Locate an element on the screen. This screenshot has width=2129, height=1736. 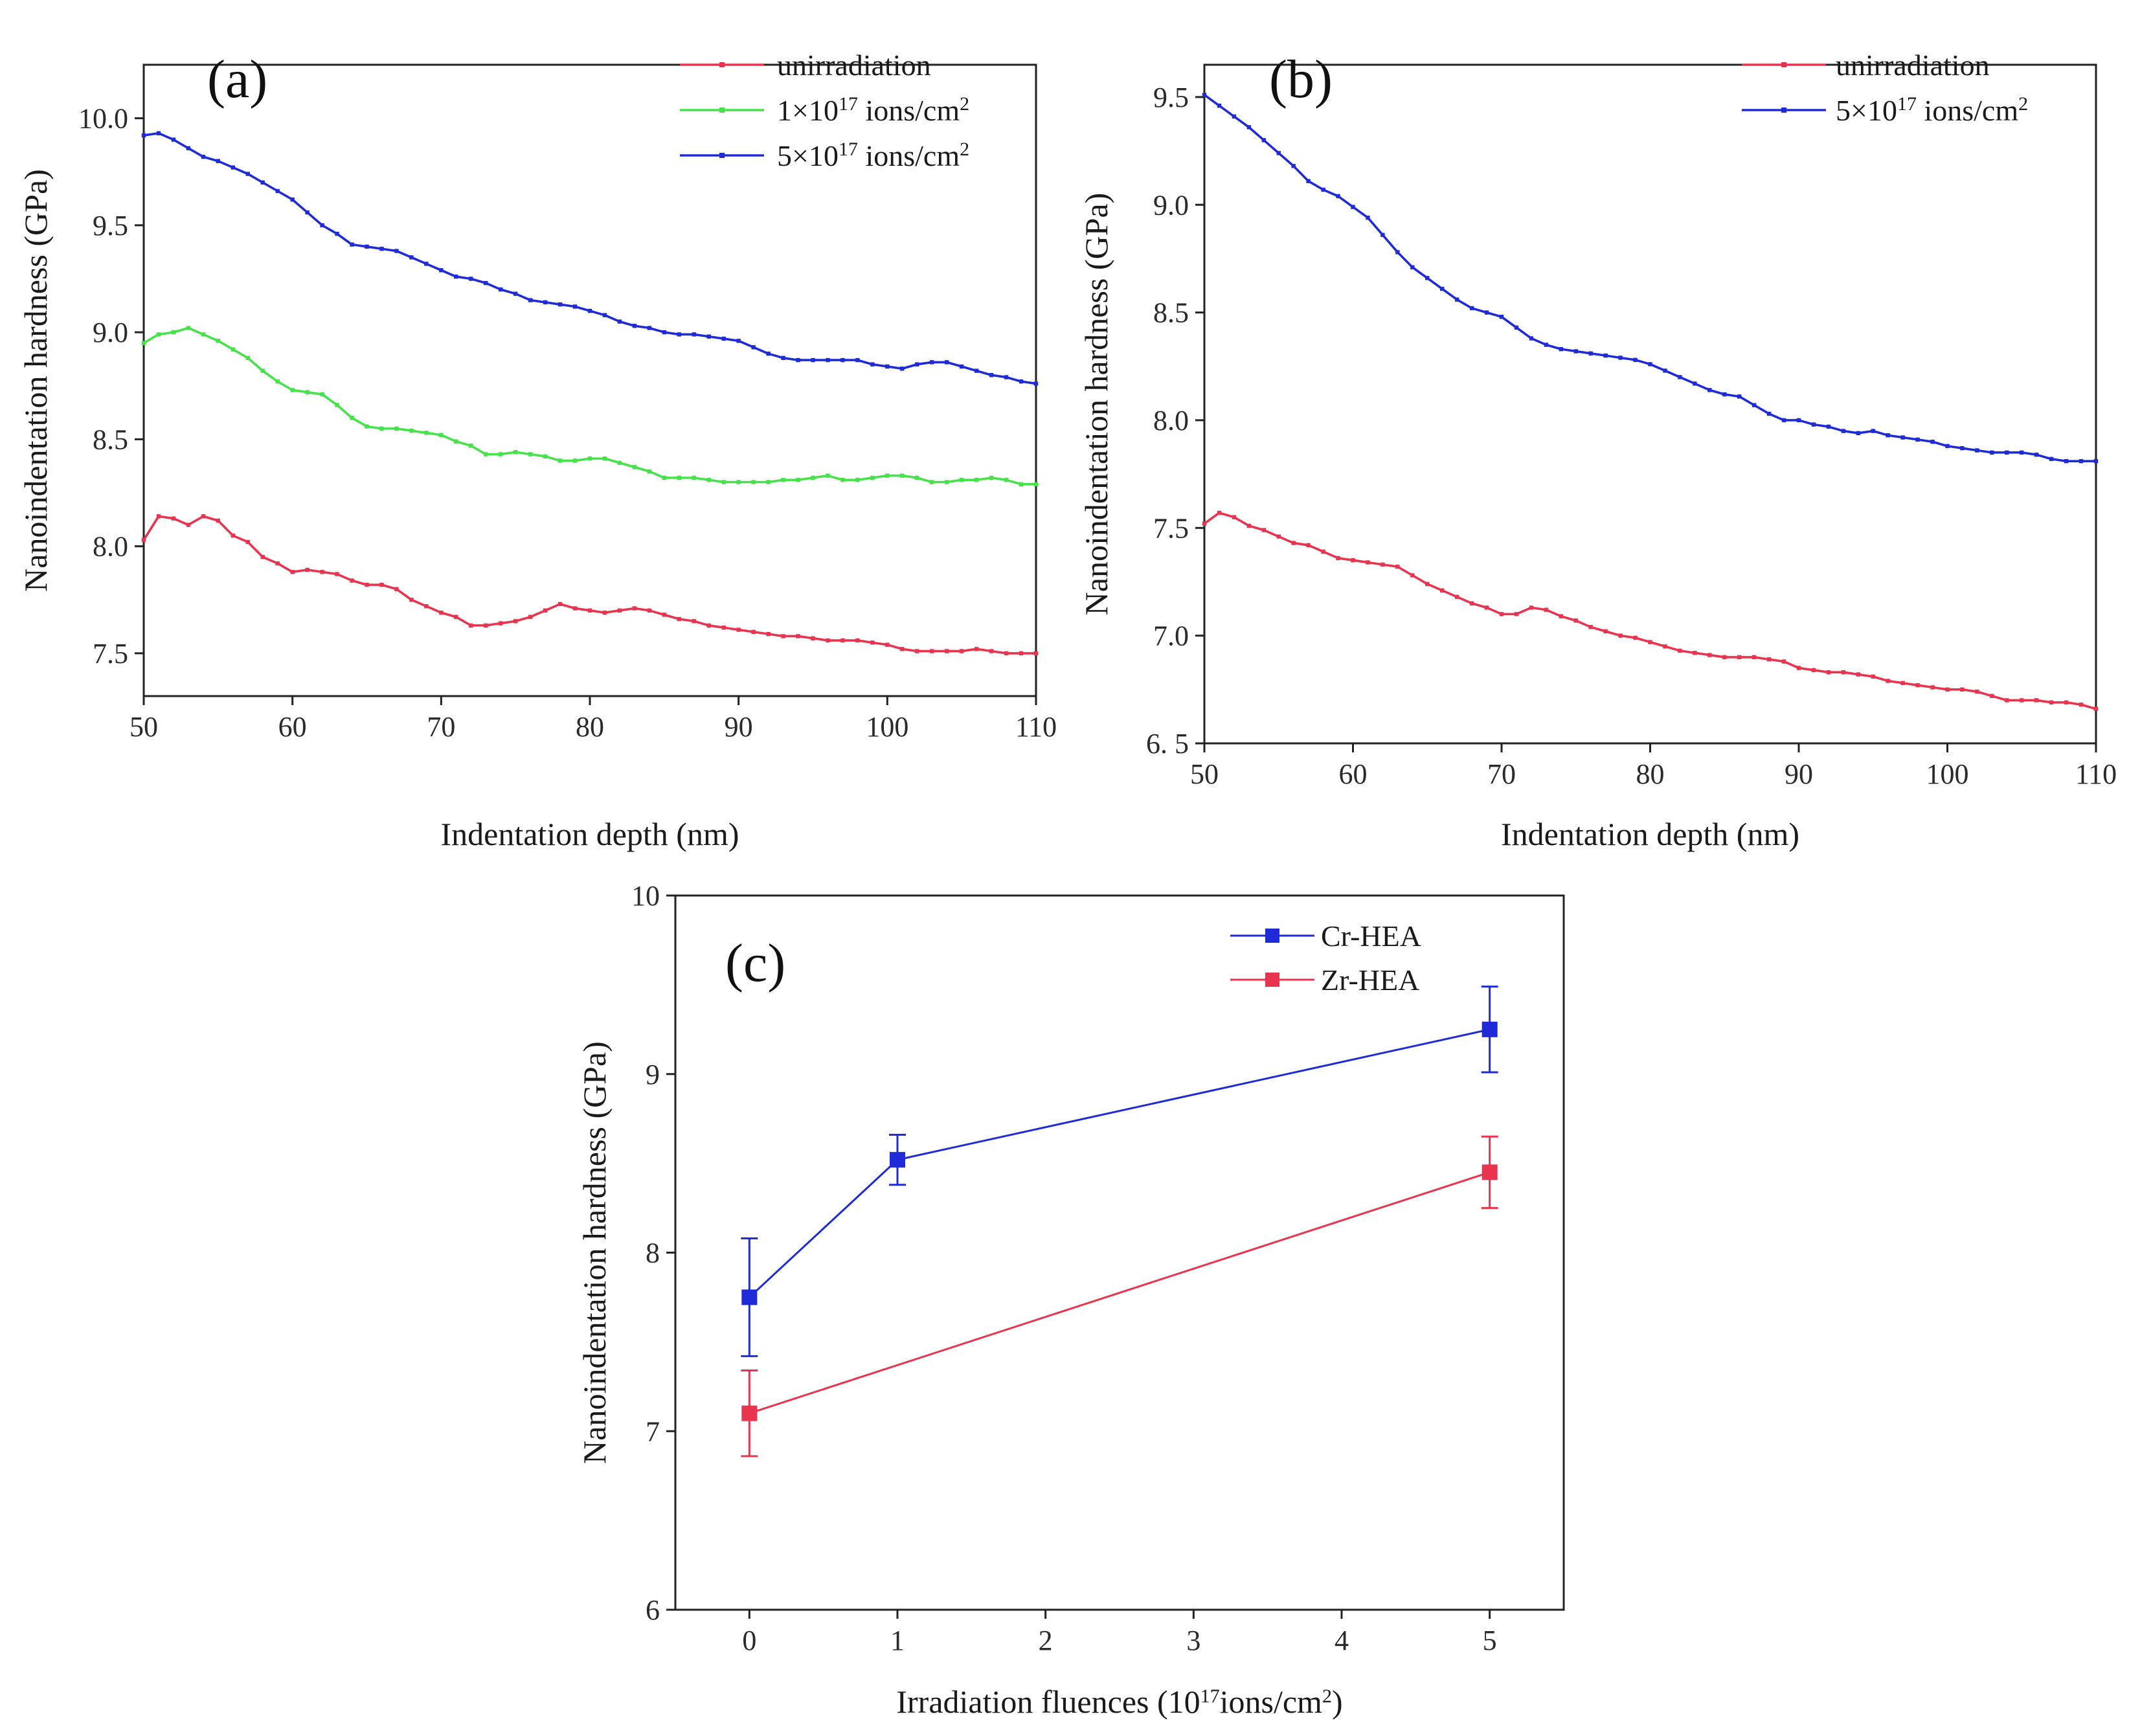
y-tick-label: 10.0 is located at coordinates (103, 119).